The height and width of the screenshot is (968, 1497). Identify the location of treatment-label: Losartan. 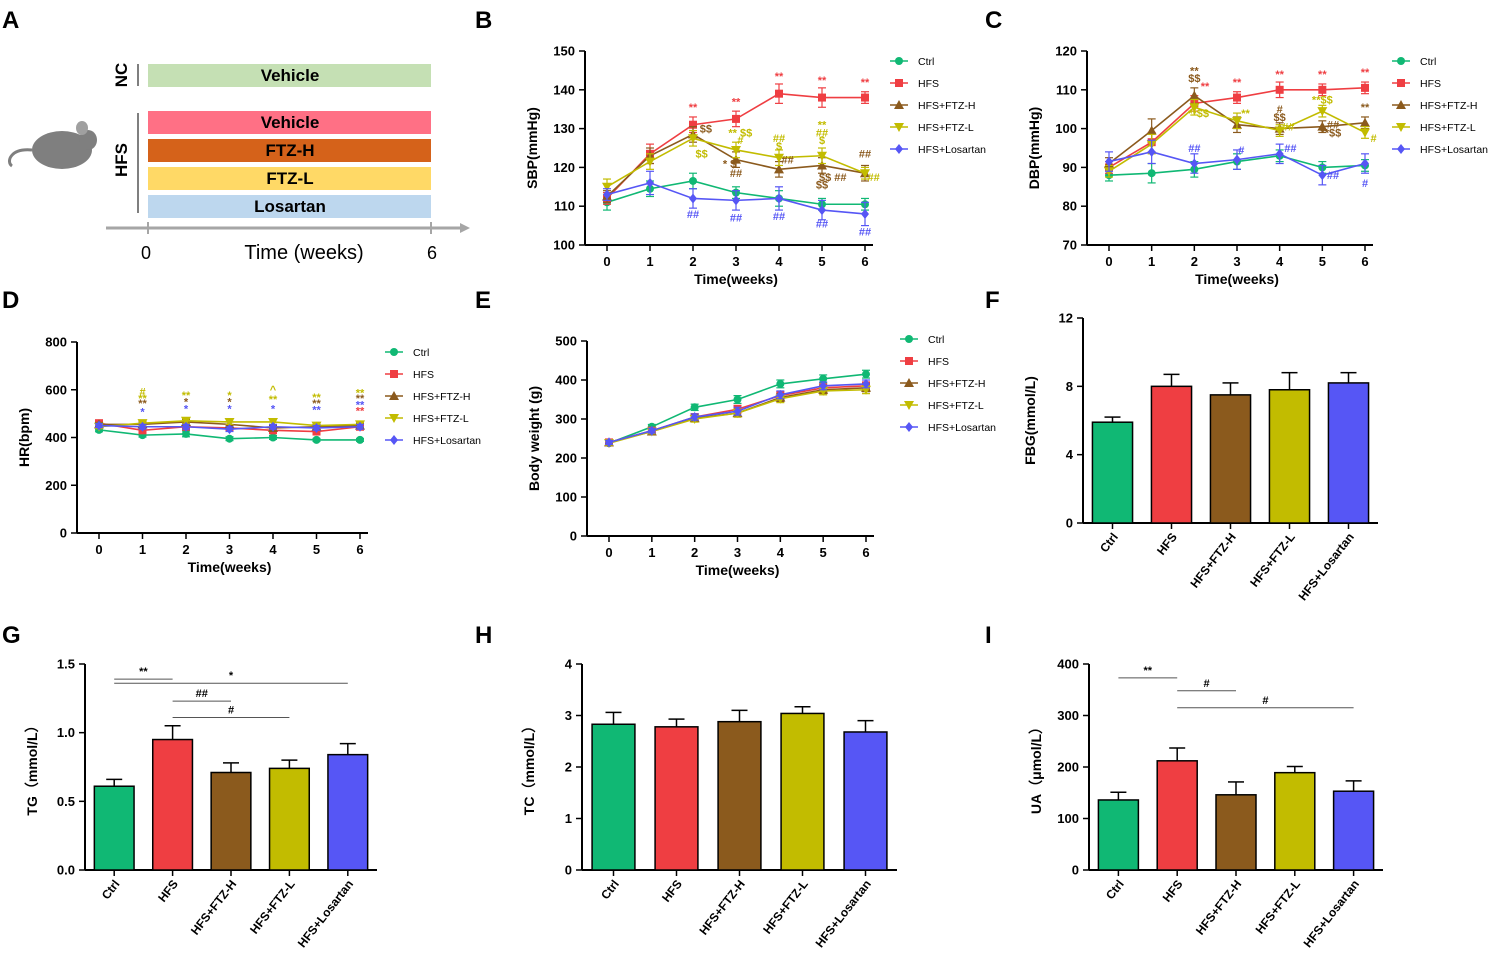
(290, 206).